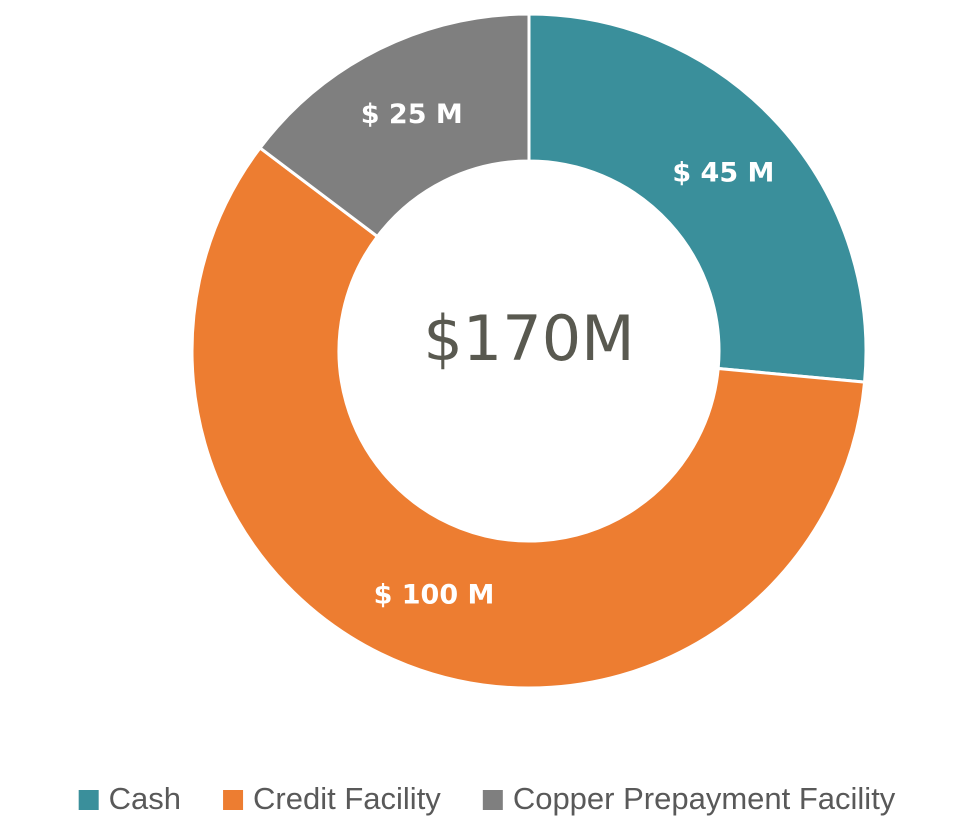 This screenshot has height=822, width=974. What do you see at coordinates (434, 595) in the screenshot?
I see `value-label: $ 100 M` at bounding box center [434, 595].